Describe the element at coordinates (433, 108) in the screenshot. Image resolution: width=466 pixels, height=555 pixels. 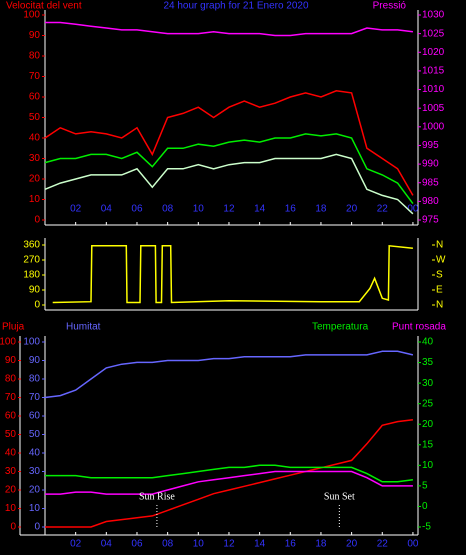
I see `y-tick-label: 1005` at that location.